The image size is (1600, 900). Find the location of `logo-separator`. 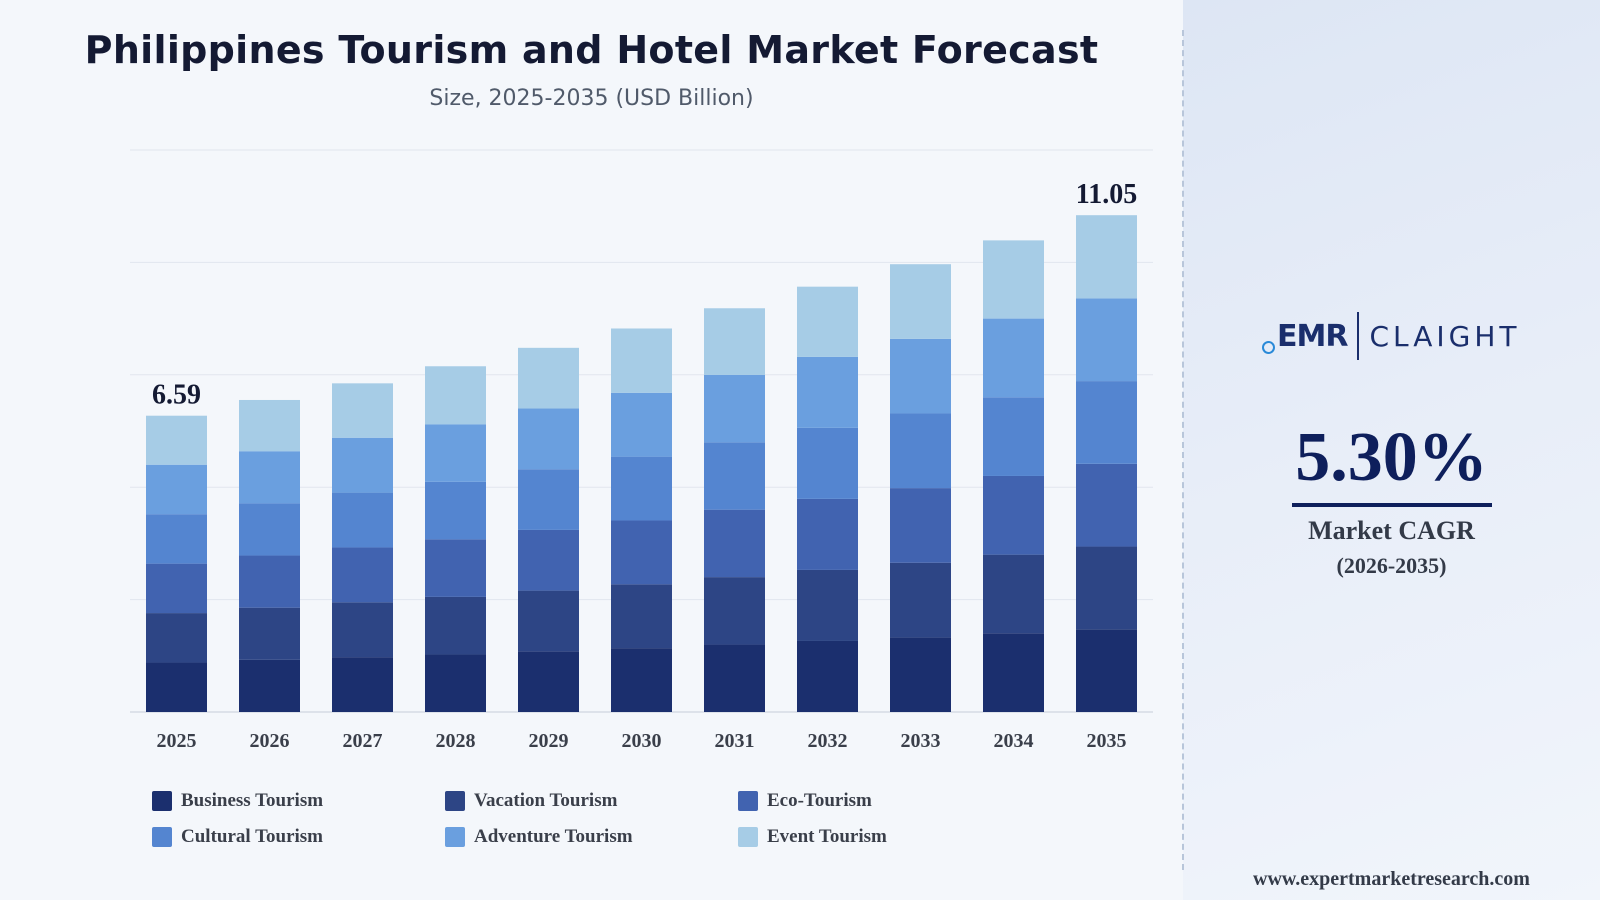

logo-separator is located at coordinates (1358, 336).